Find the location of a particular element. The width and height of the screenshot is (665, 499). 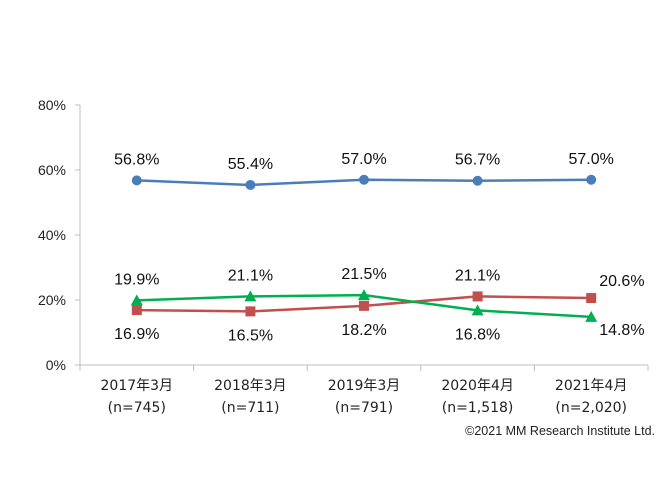

data-label: 21.5% is located at coordinates (363, 274).